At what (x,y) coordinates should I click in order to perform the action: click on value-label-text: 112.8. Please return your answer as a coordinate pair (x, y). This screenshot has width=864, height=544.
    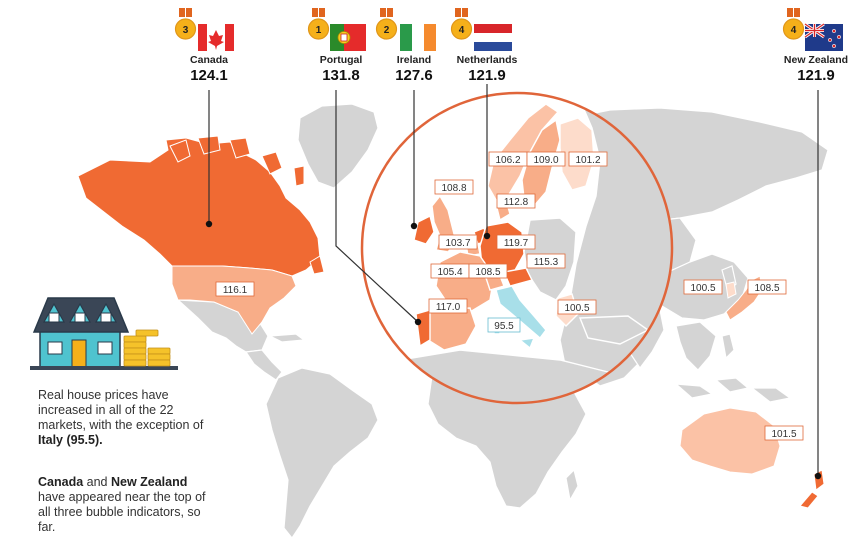
    Looking at the image, I should click on (516, 202).